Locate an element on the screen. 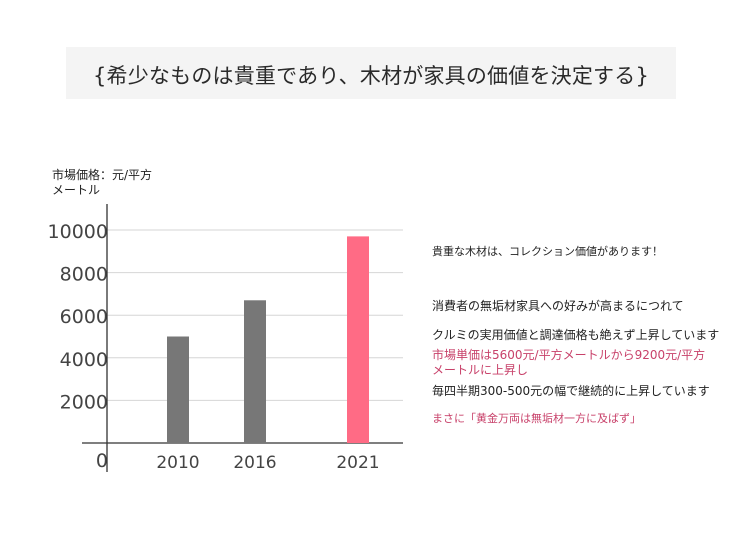 The height and width of the screenshot is (540, 750). y-tick-label-0: 0 is located at coordinates (102, 461).